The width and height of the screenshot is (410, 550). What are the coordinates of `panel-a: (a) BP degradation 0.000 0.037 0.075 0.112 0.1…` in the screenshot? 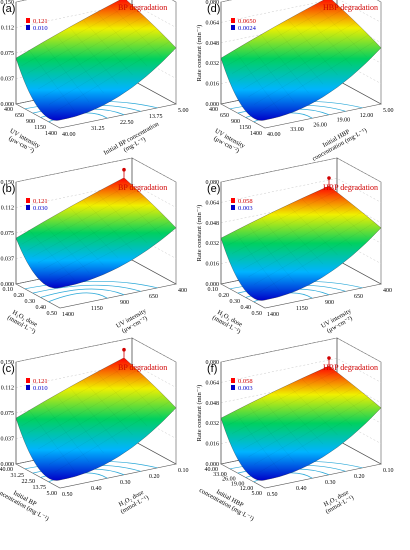 It's located at (95, 78).